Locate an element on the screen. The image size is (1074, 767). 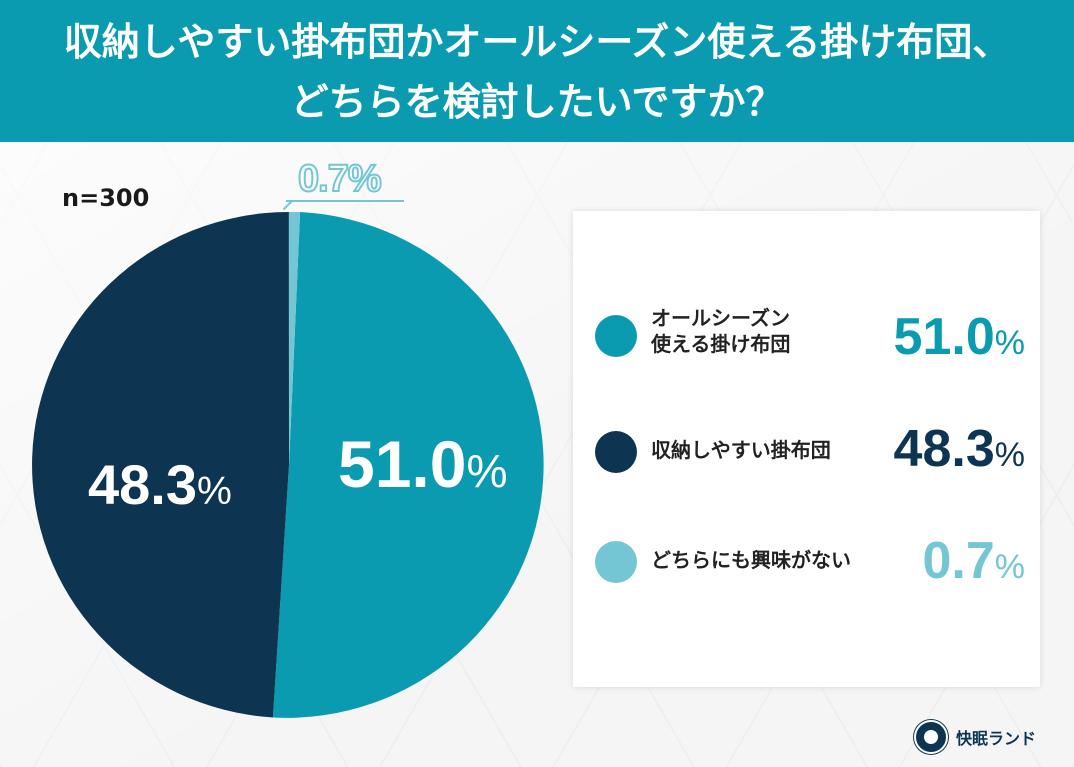
callout-pct: % is located at coordinates (365, 179).